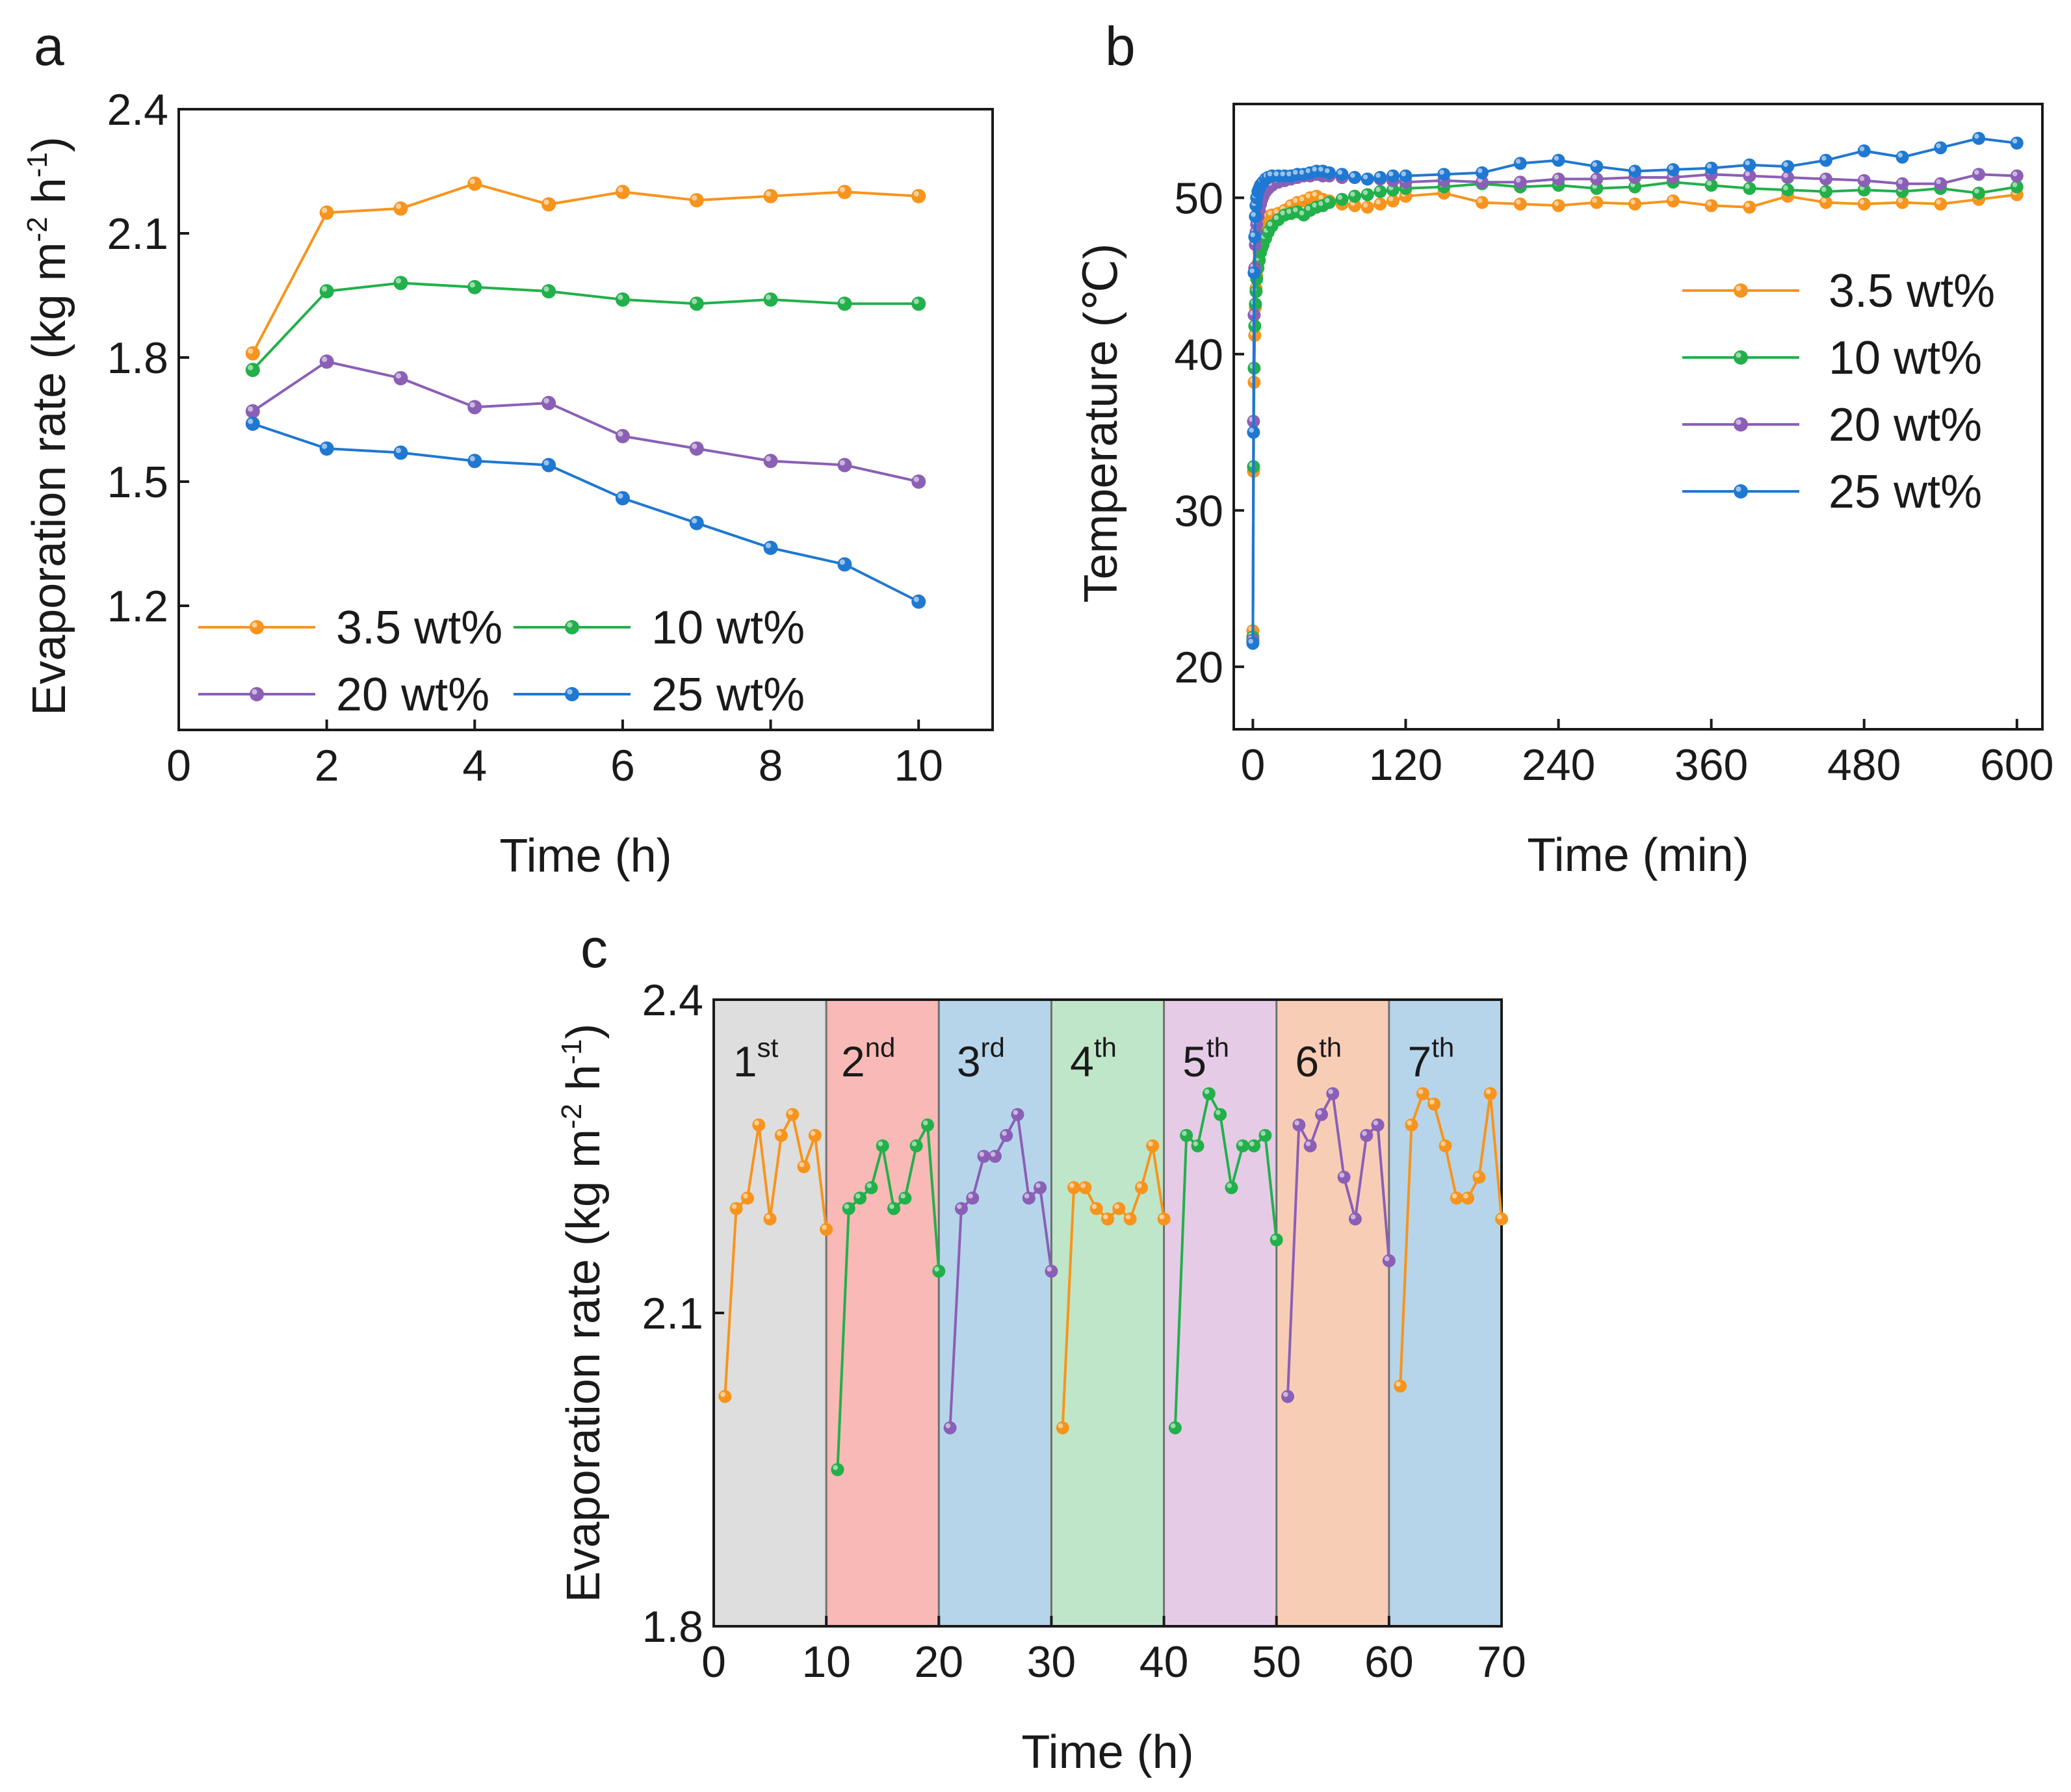 Image resolution: width=2071 pixels, height=1792 pixels. I want to click on cycle-ordinal-suffix: th, so click(1442, 1047).